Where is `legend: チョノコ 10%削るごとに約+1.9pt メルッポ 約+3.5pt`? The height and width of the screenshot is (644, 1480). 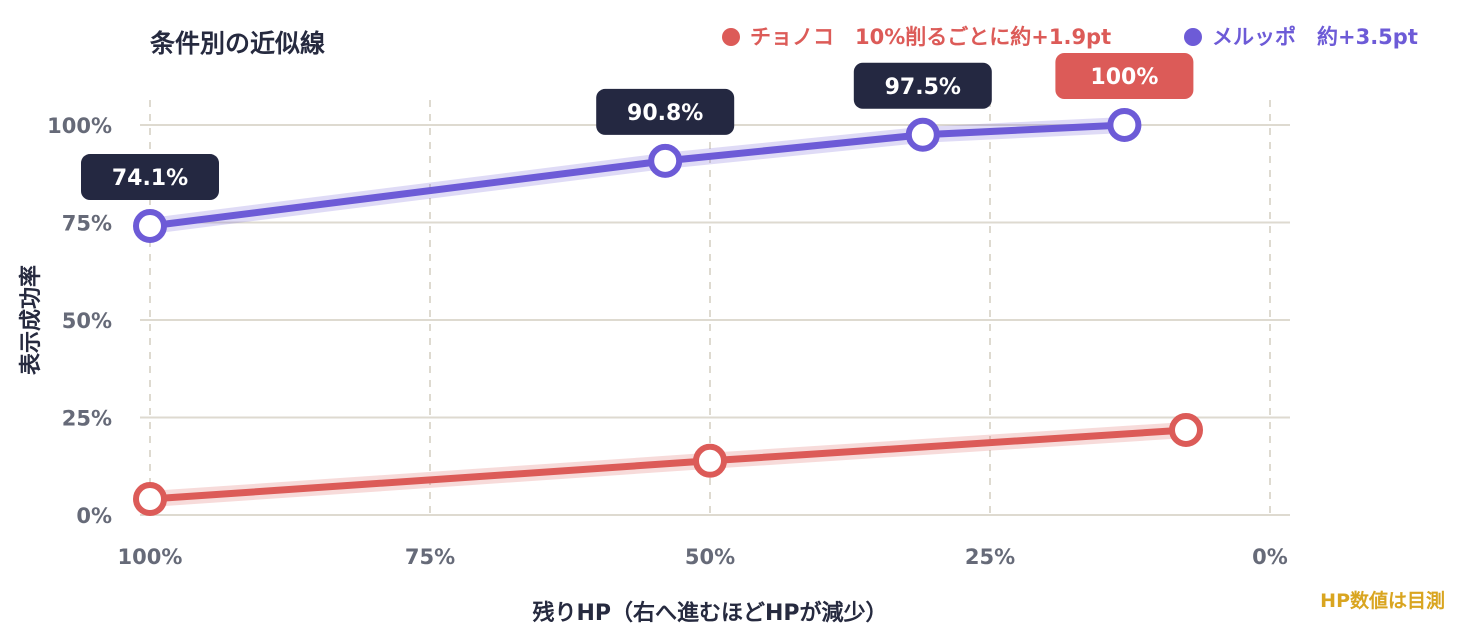 legend: チョノコ 10%削るごとに約+1.9pt メルッポ 約+3.5pt is located at coordinates (1070, 37).